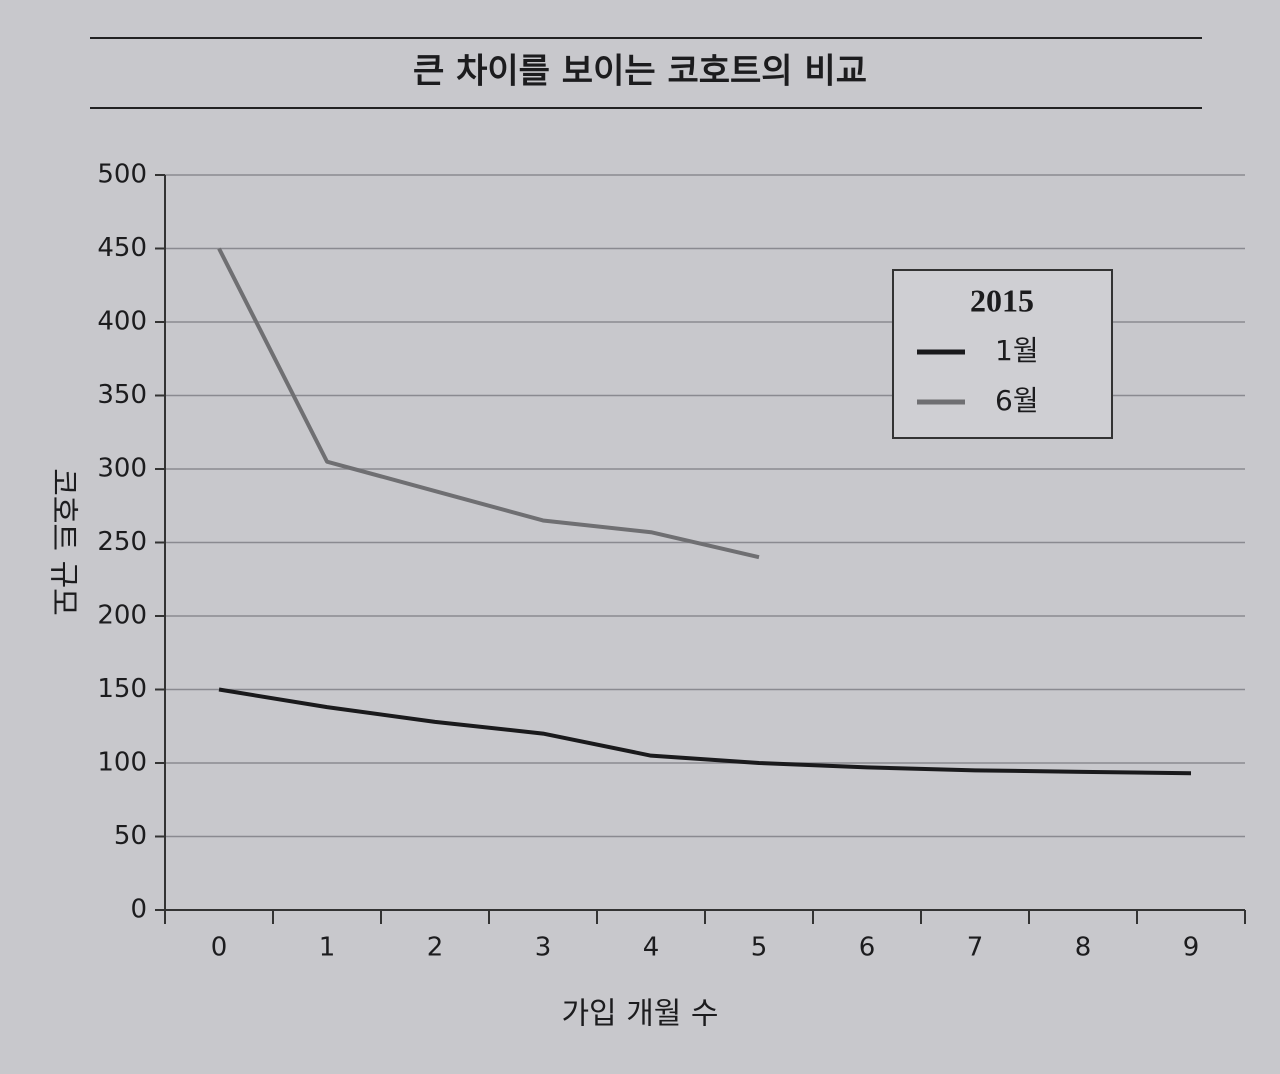 The width and height of the screenshot is (1280, 1074). What do you see at coordinates (1017, 400) in the screenshot?
I see `legend-label: 6월` at bounding box center [1017, 400].